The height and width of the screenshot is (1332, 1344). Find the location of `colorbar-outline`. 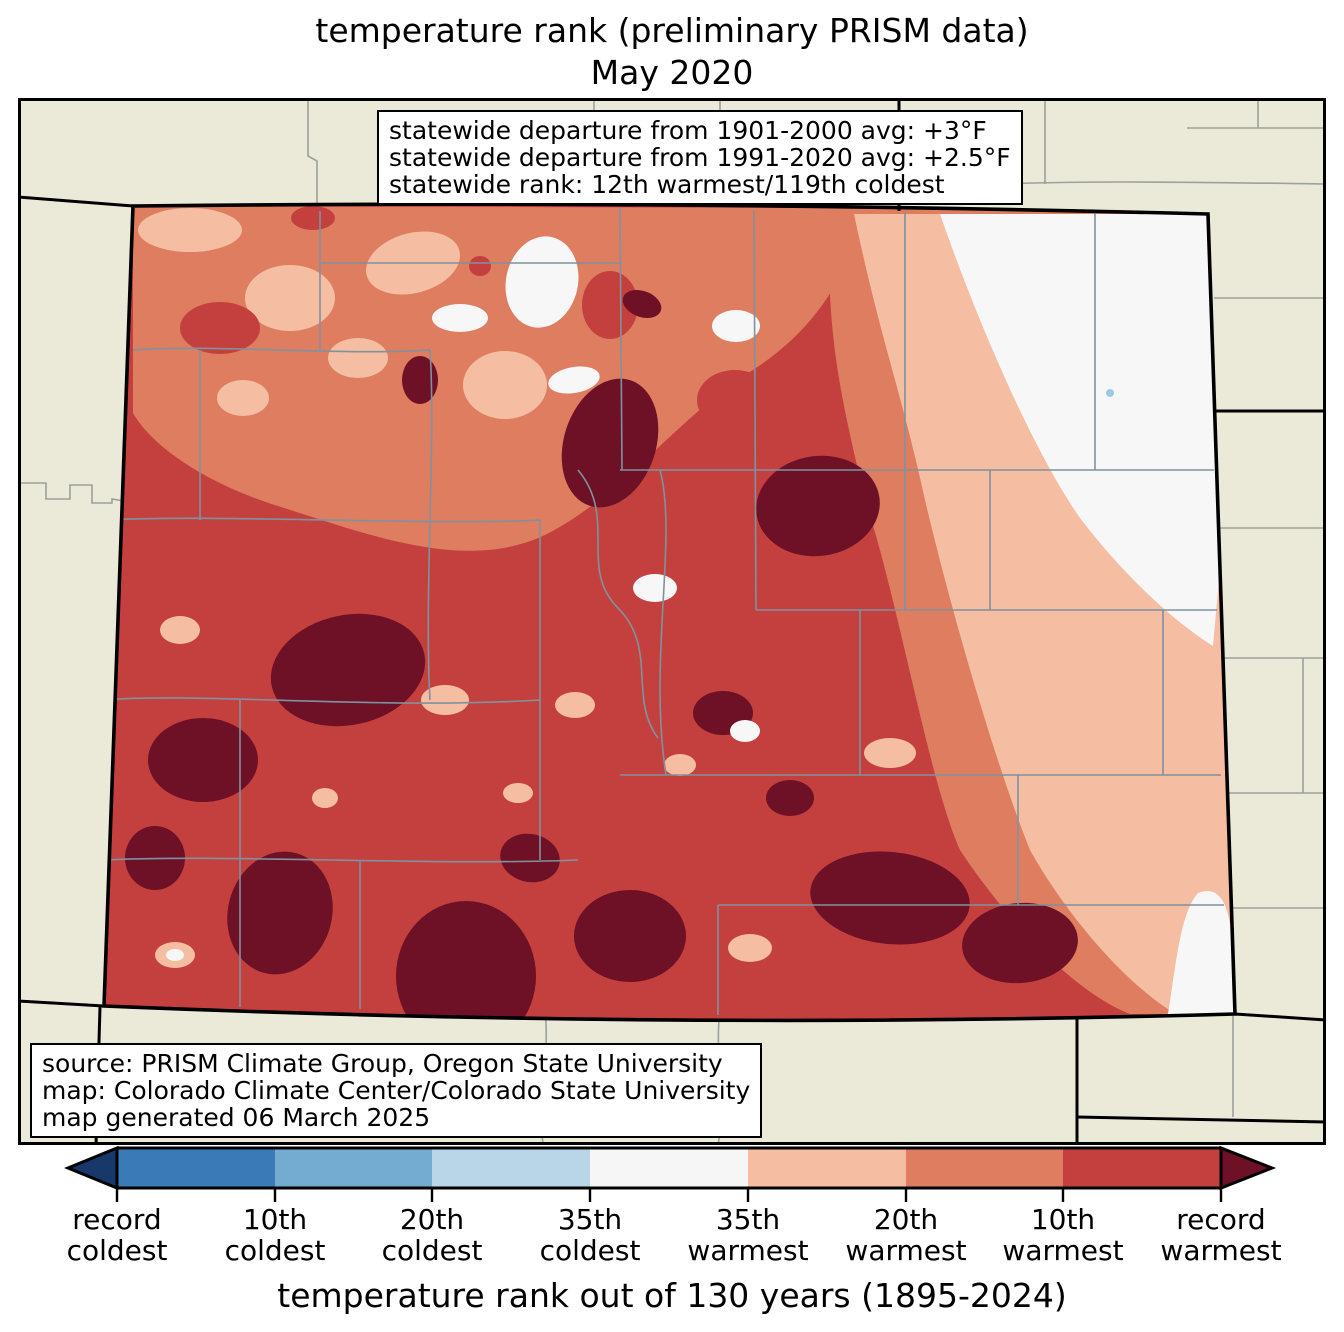

colorbar-outline is located at coordinates (669, 1168).